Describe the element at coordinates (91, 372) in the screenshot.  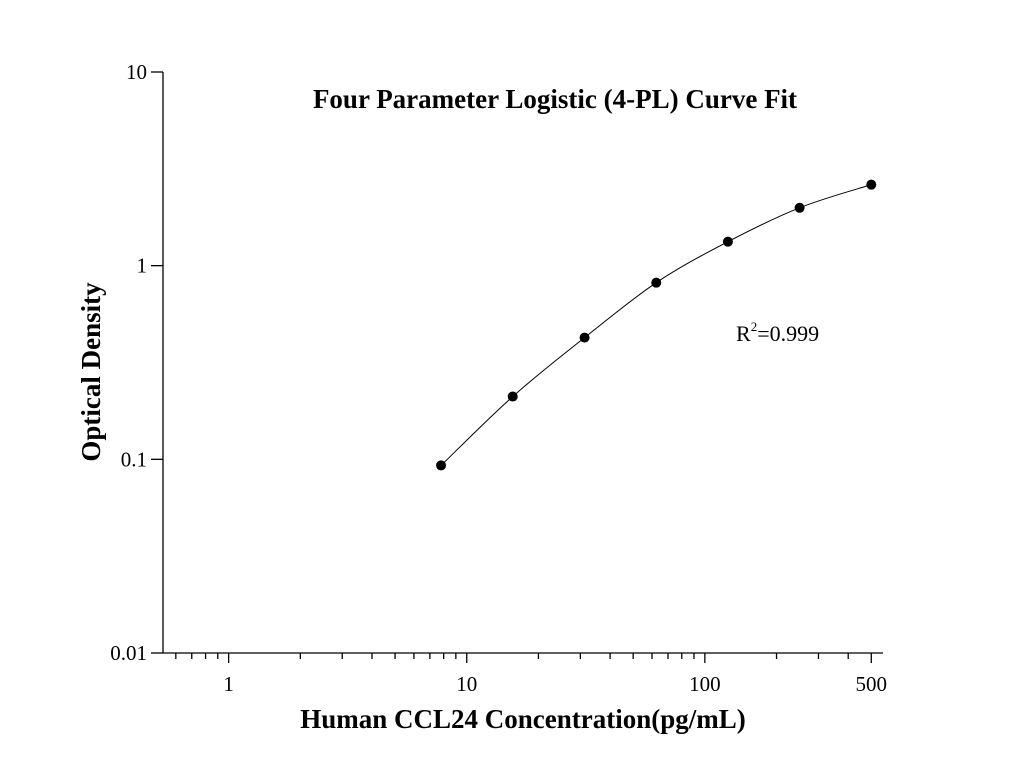
I see `y-axis-label: Optical Density` at that location.